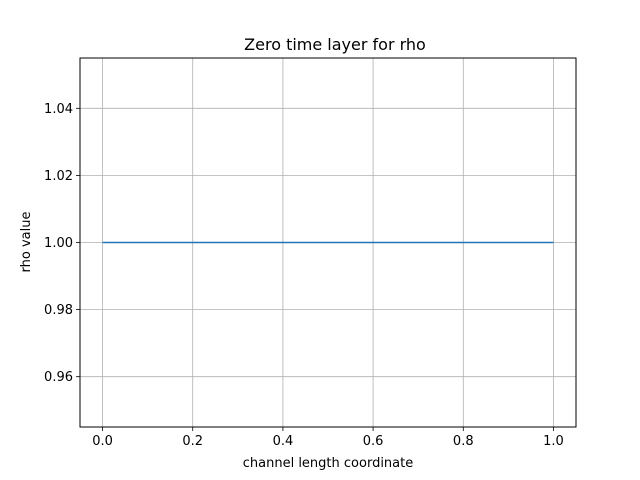 The image size is (640, 480). Describe the element at coordinates (463, 441) in the screenshot. I see `x-tick-label: 0.8` at that location.